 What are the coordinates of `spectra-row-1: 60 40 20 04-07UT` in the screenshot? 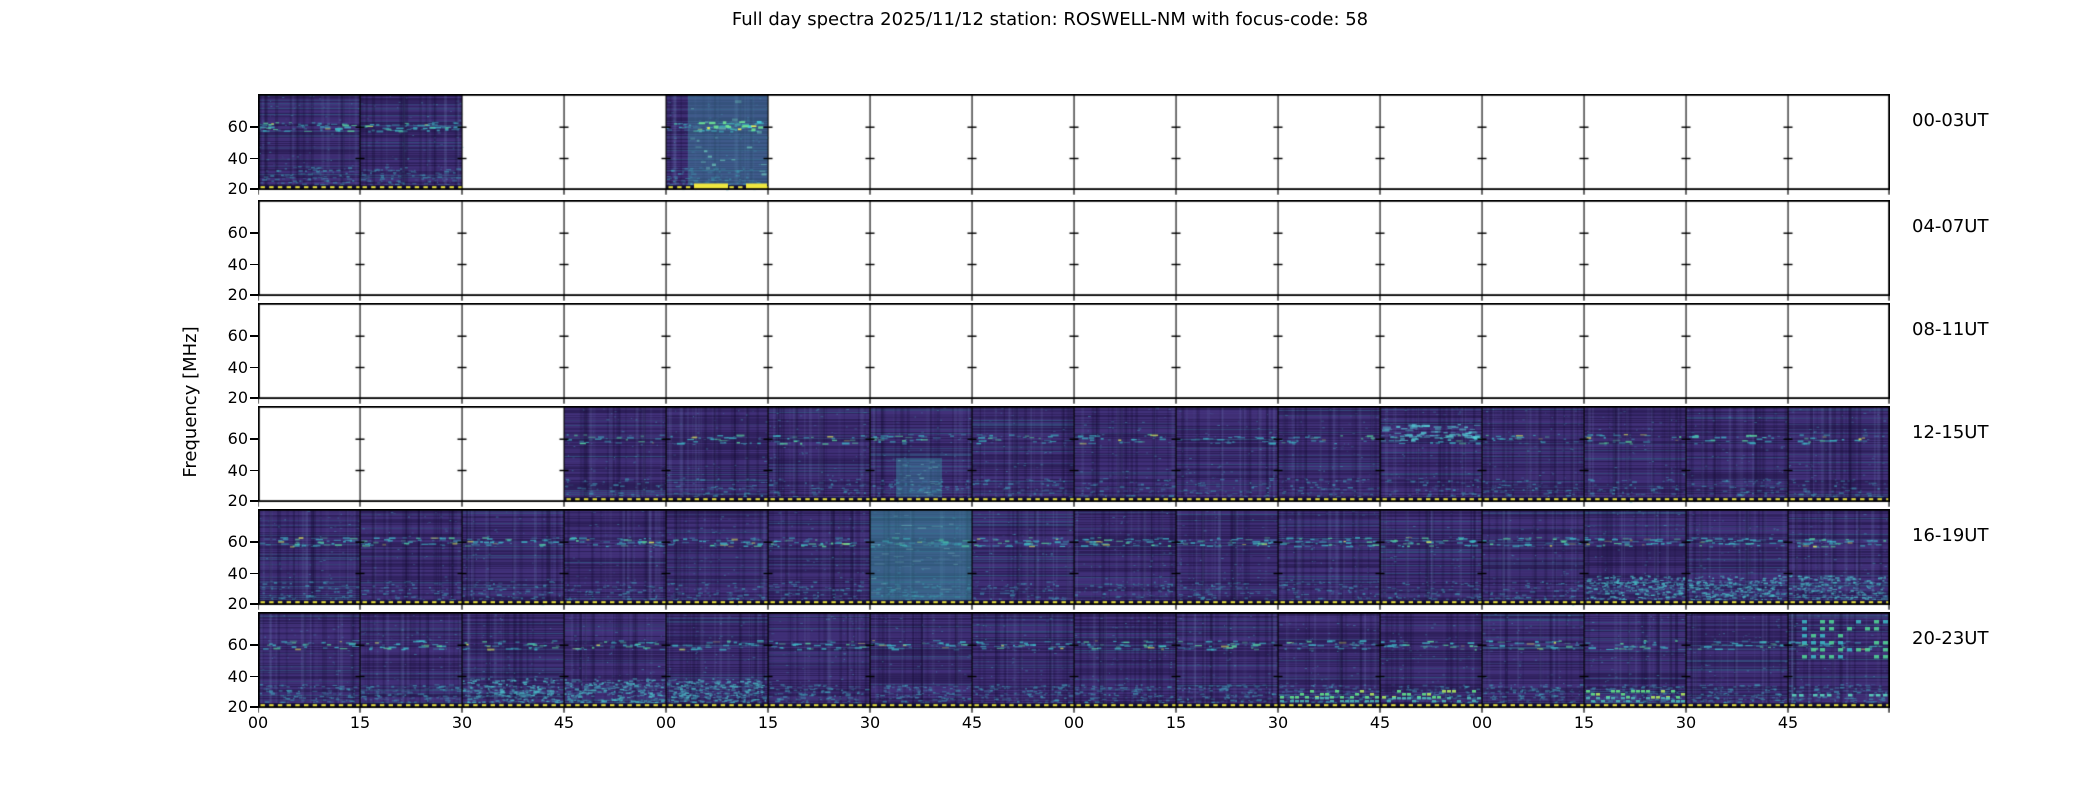 It's located at (1108, 252).